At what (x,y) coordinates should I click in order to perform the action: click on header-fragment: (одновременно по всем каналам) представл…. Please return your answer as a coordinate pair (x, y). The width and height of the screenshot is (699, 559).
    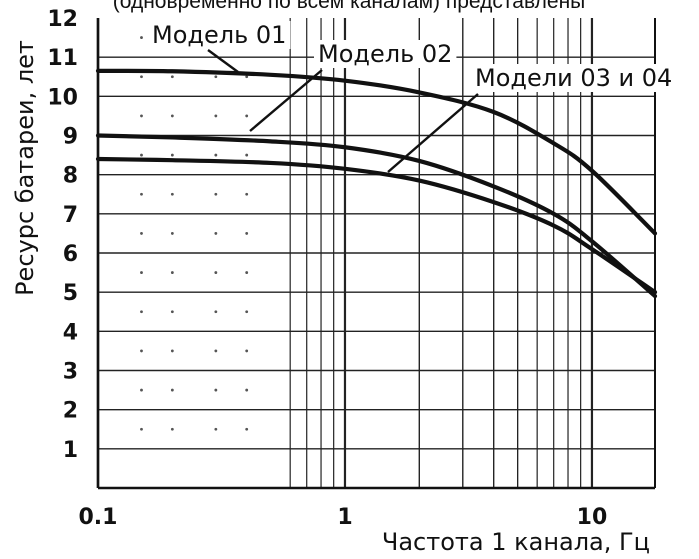
    Looking at the image, I should click on (349, 6).